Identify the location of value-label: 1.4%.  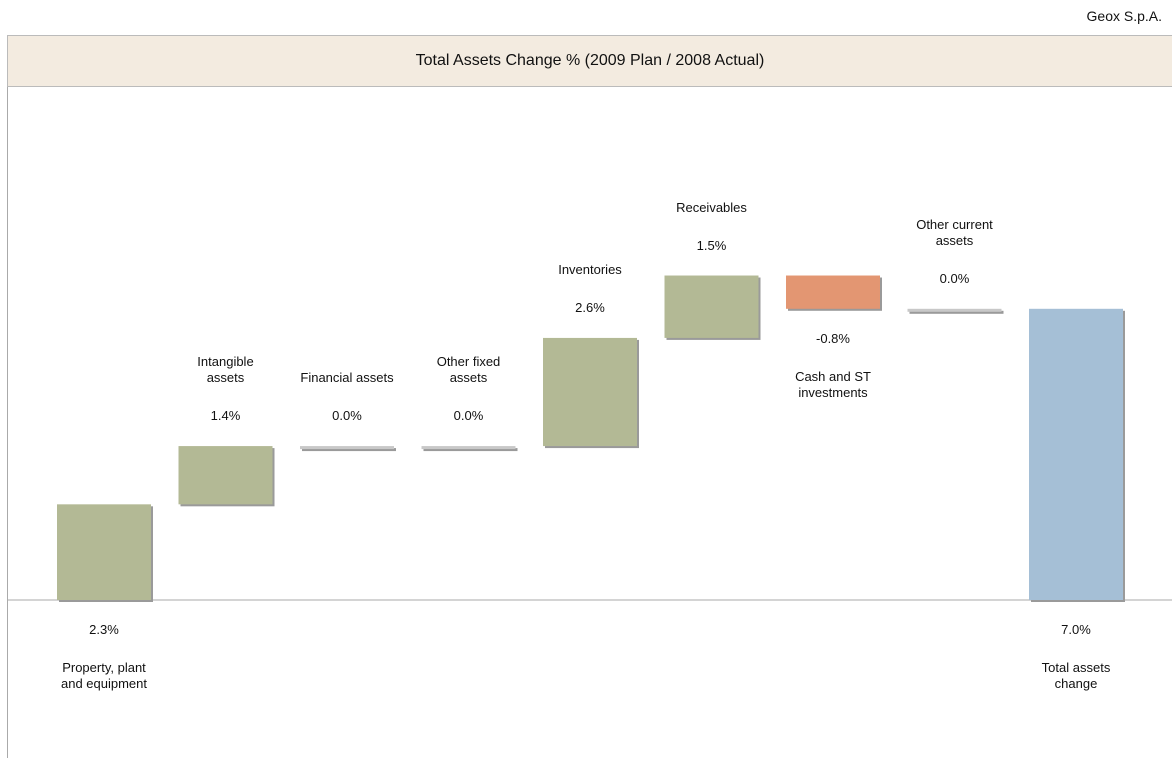
(225, 416).